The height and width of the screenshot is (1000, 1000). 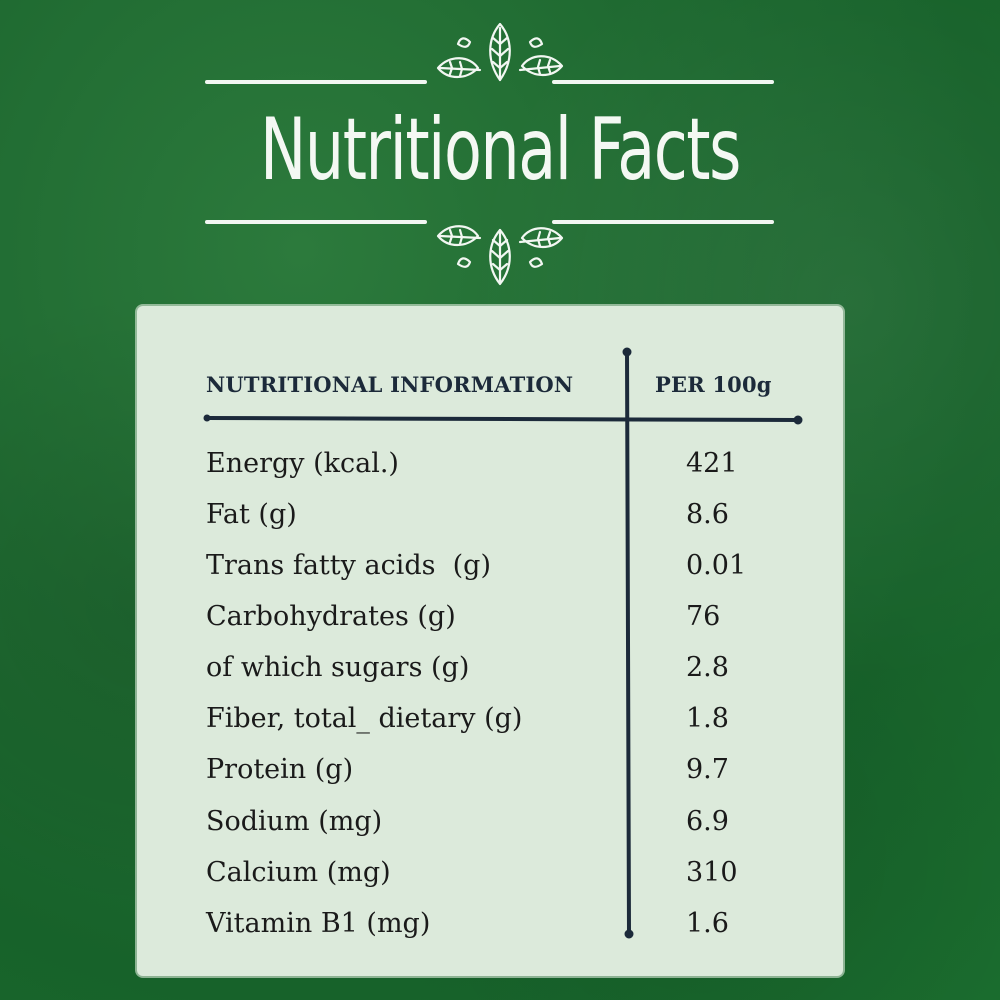 What do you see at coordinates (707, 769) in the screenshot?
I see `row-value-protein: 9.7` at bounding box center [707, 769].